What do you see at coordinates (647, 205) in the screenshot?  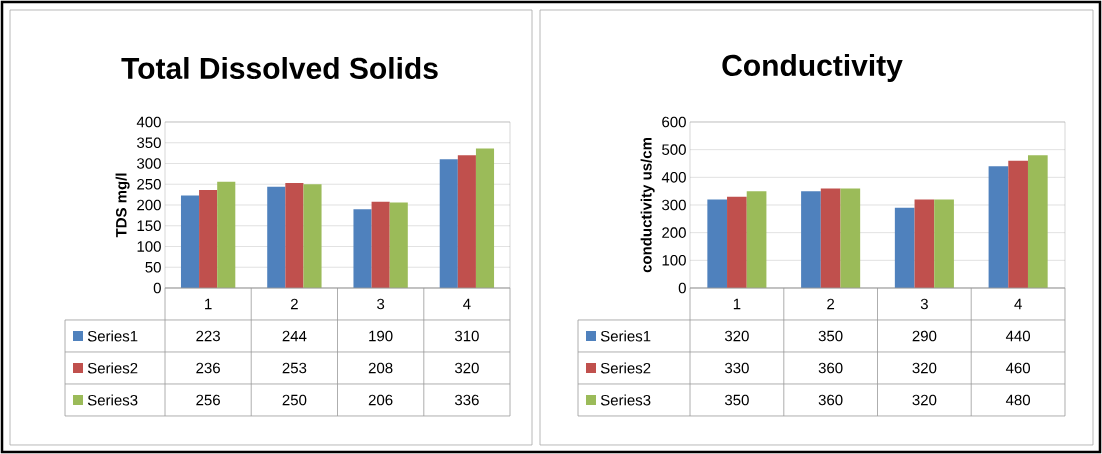 I see `y-axis-title: conductivity us/cm` at bounding box center [647, 205].